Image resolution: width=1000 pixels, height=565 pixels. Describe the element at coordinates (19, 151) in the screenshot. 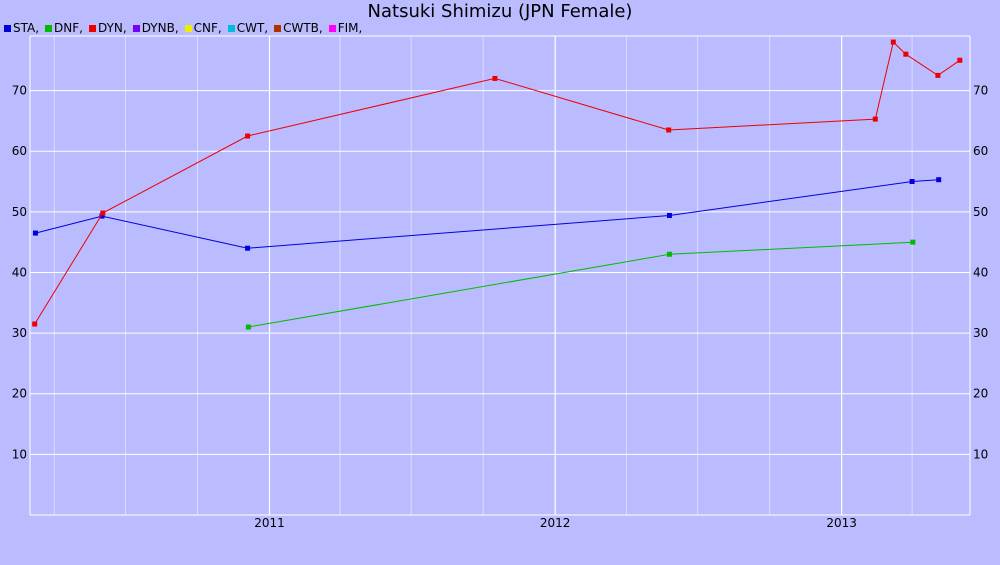

I see `y-tick-label: 60` at that location.